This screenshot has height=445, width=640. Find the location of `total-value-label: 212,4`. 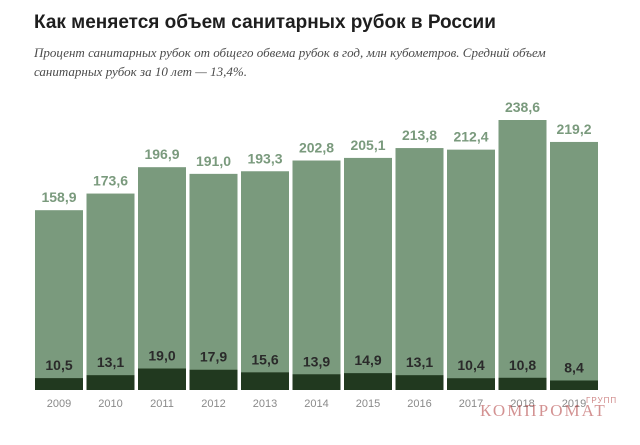

total-value-label: 212,4 is located at coordinates (470, 137).